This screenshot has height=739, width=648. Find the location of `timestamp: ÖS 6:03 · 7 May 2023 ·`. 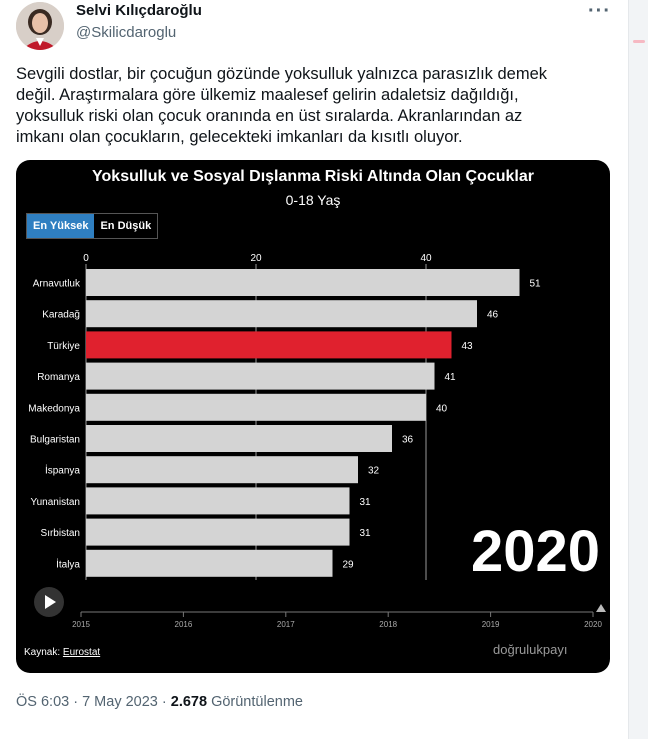

timestamp: ÖS 6:03 · 7 May 2023 · is located at coordinates (93, 702).